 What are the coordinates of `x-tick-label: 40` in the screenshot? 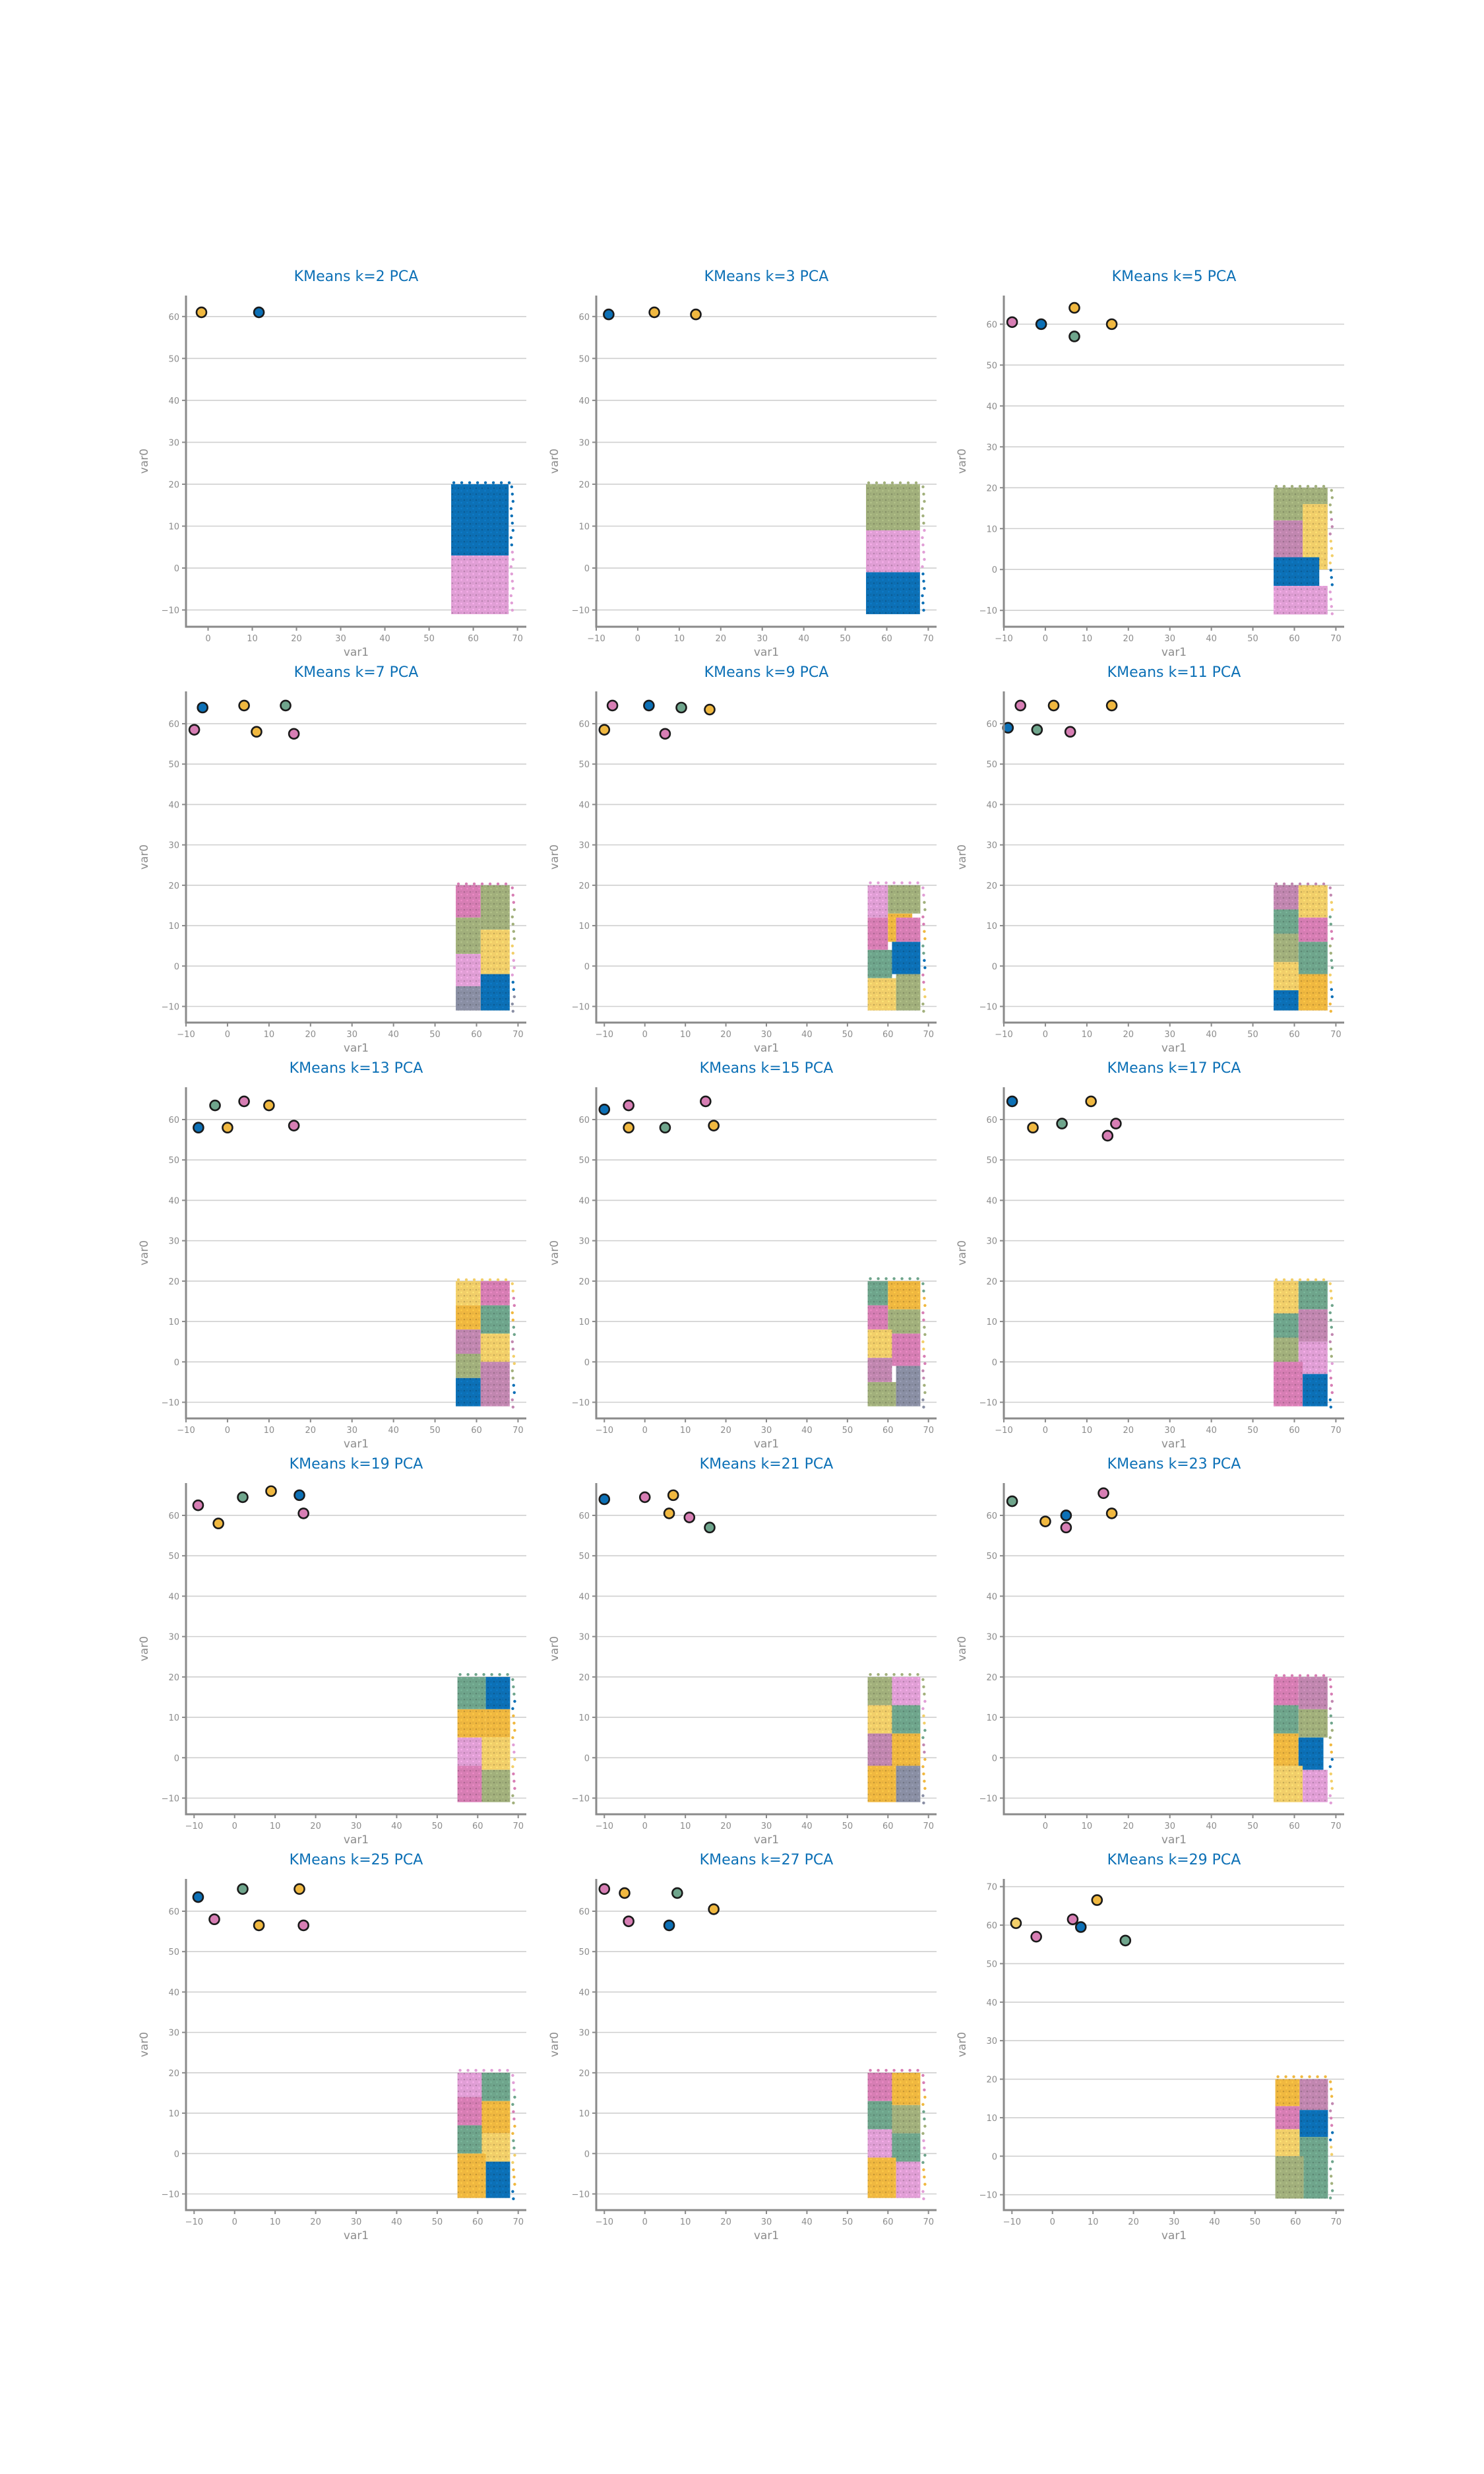 It's located at (1212, 1035).